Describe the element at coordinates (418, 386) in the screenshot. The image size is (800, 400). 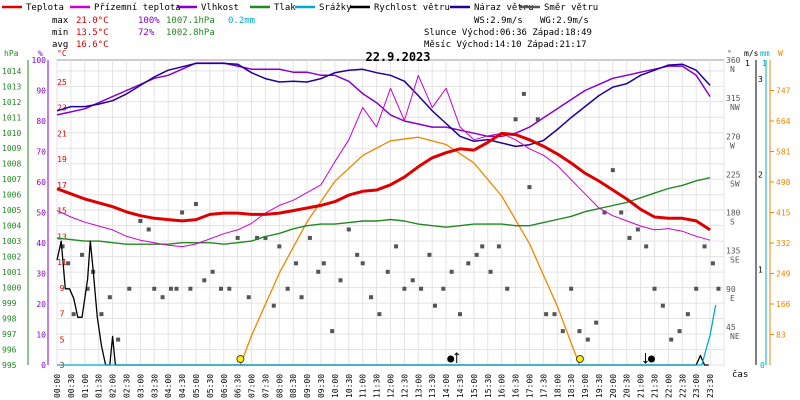
I see `x-tick-label: 13:00` at that location.